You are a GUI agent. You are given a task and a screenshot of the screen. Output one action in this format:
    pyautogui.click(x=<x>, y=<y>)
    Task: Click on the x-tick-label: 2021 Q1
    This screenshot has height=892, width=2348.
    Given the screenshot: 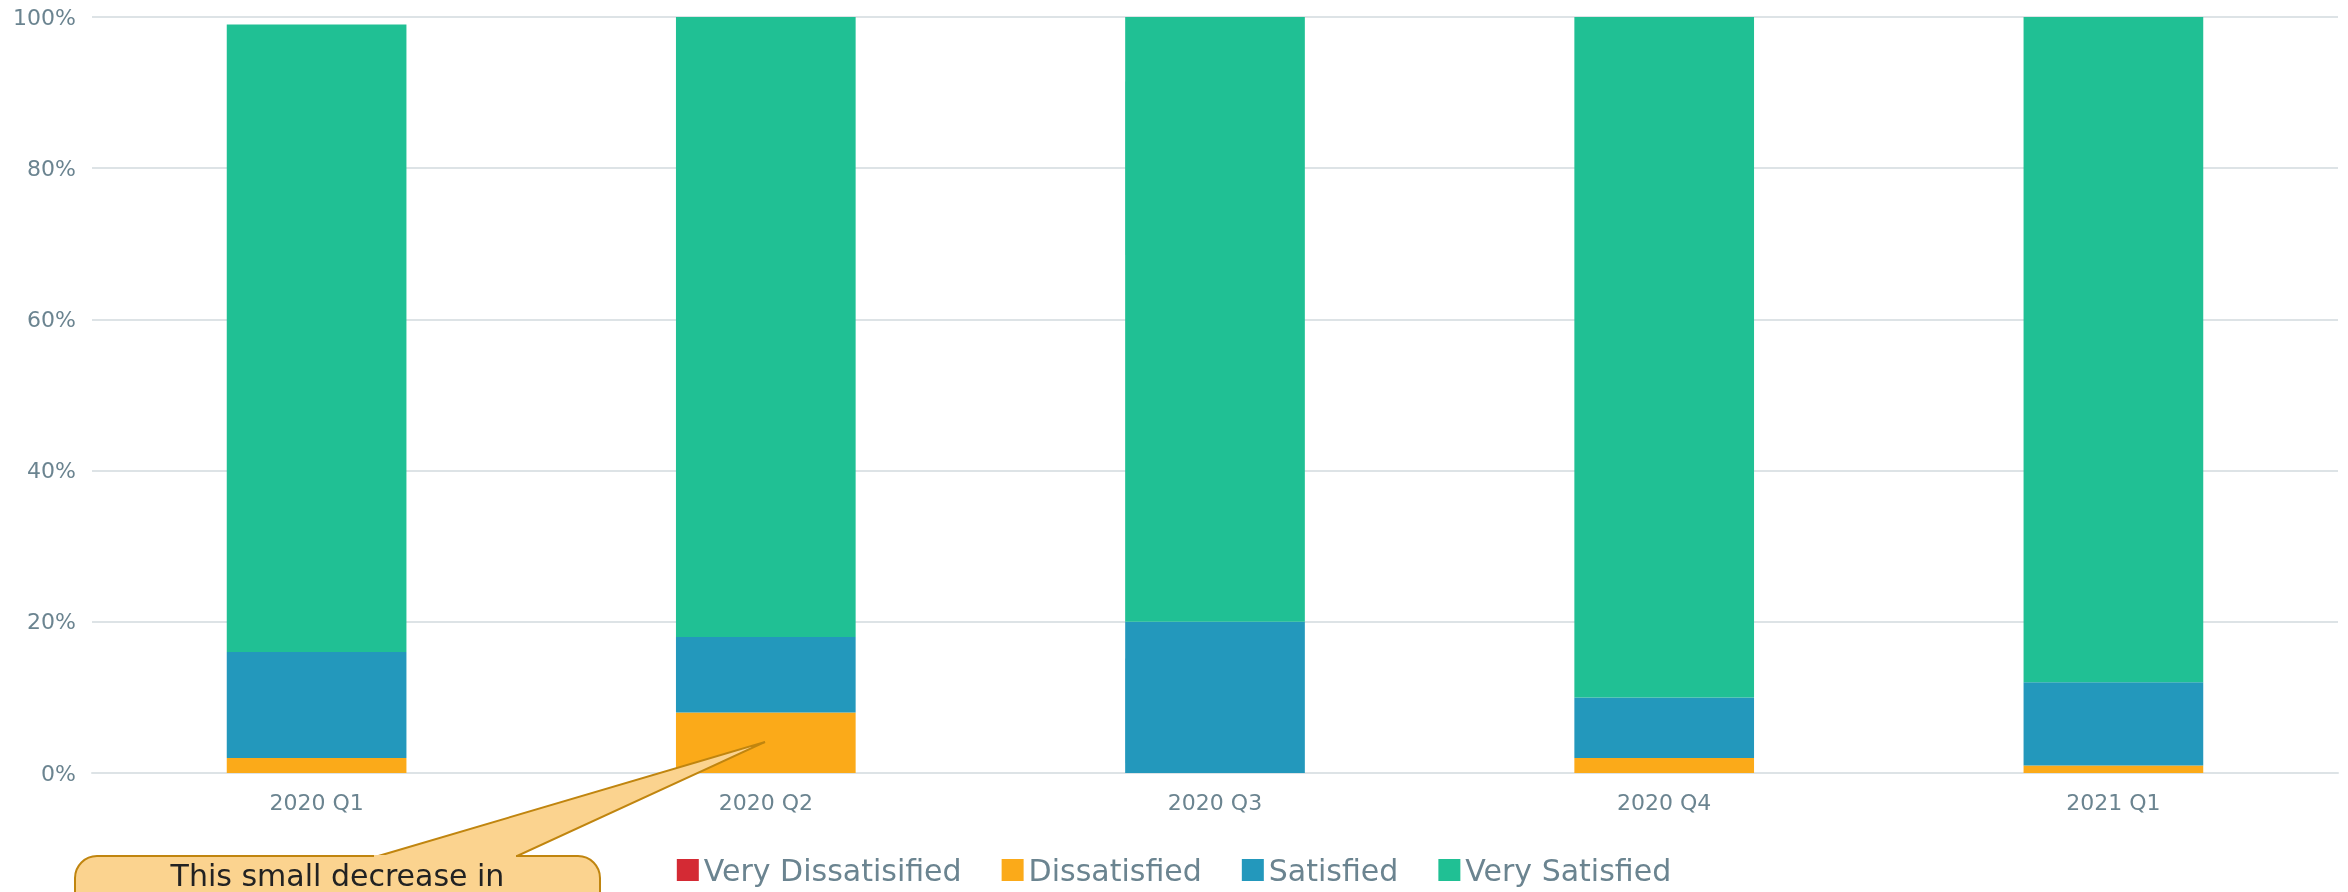 What is the action you would take?
    pyautogui.click(x=2113, y=802)
    